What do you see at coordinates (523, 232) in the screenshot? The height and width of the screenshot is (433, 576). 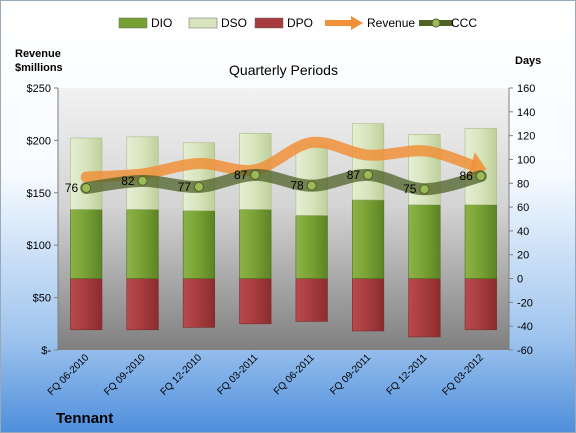 I see `right-axis-tick-label: 40` at bounding box center [523, 232].